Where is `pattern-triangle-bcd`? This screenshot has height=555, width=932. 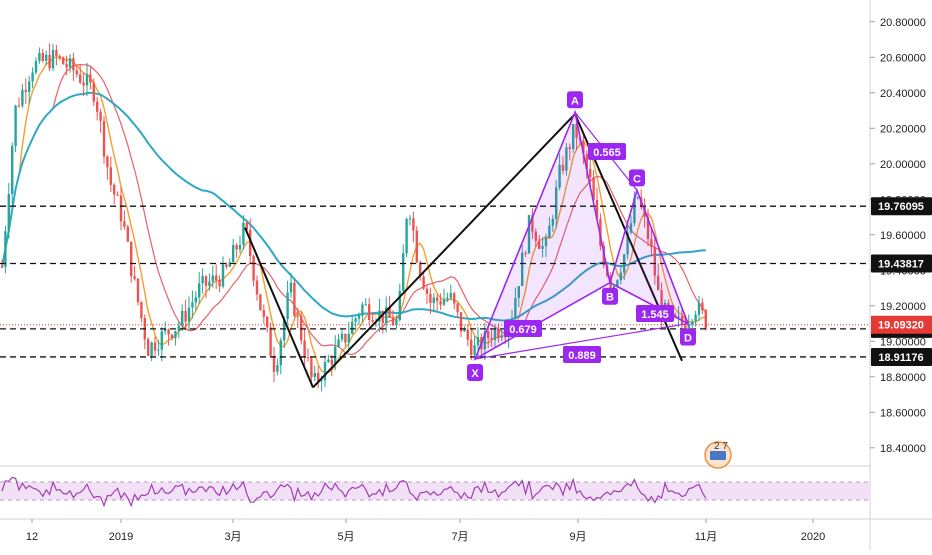 pattern-triangle-bcd is located at coordinates (649, 256).